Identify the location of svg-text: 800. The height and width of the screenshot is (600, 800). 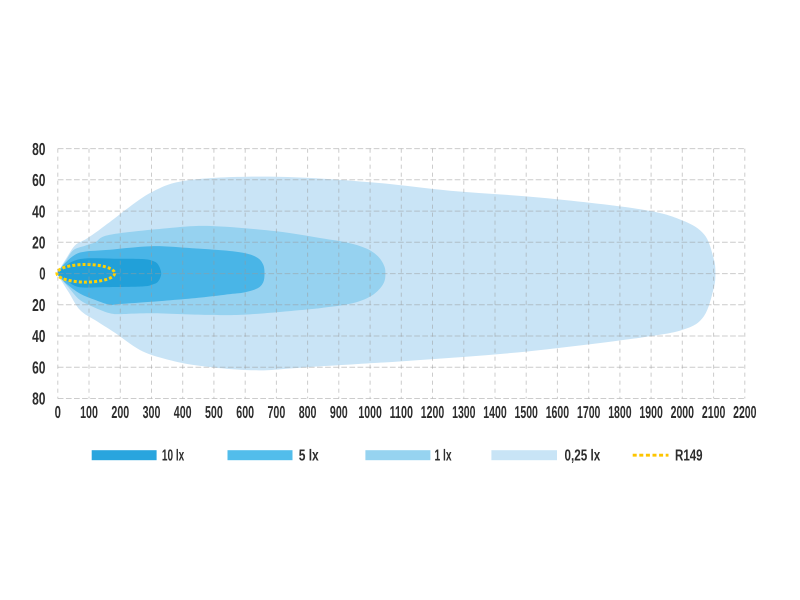
(308, 412).